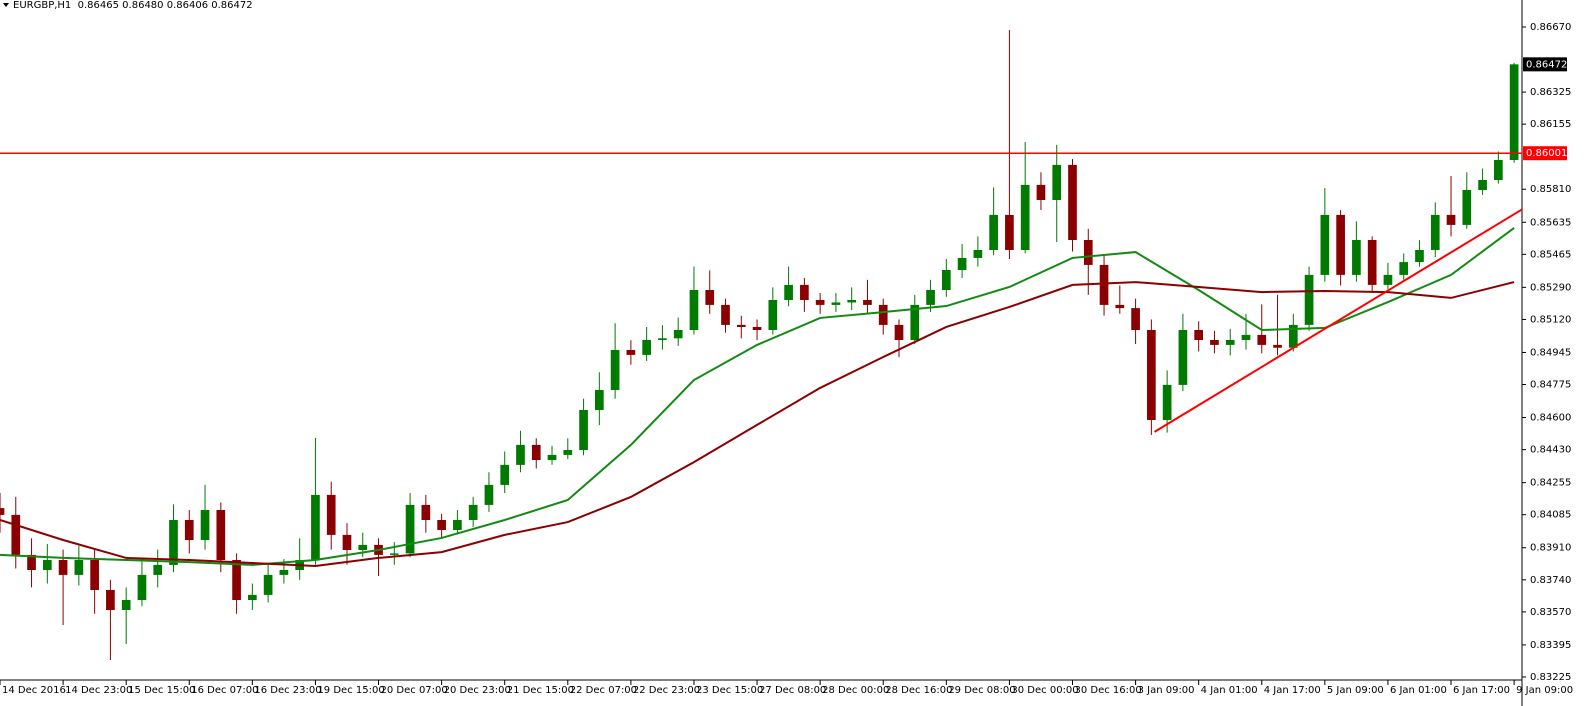  What do you see at coordinates (1481, 690) in the screenshot?
I see `x-tick-label: 6 Jan 17:00` at bounding box center [1481, 690].